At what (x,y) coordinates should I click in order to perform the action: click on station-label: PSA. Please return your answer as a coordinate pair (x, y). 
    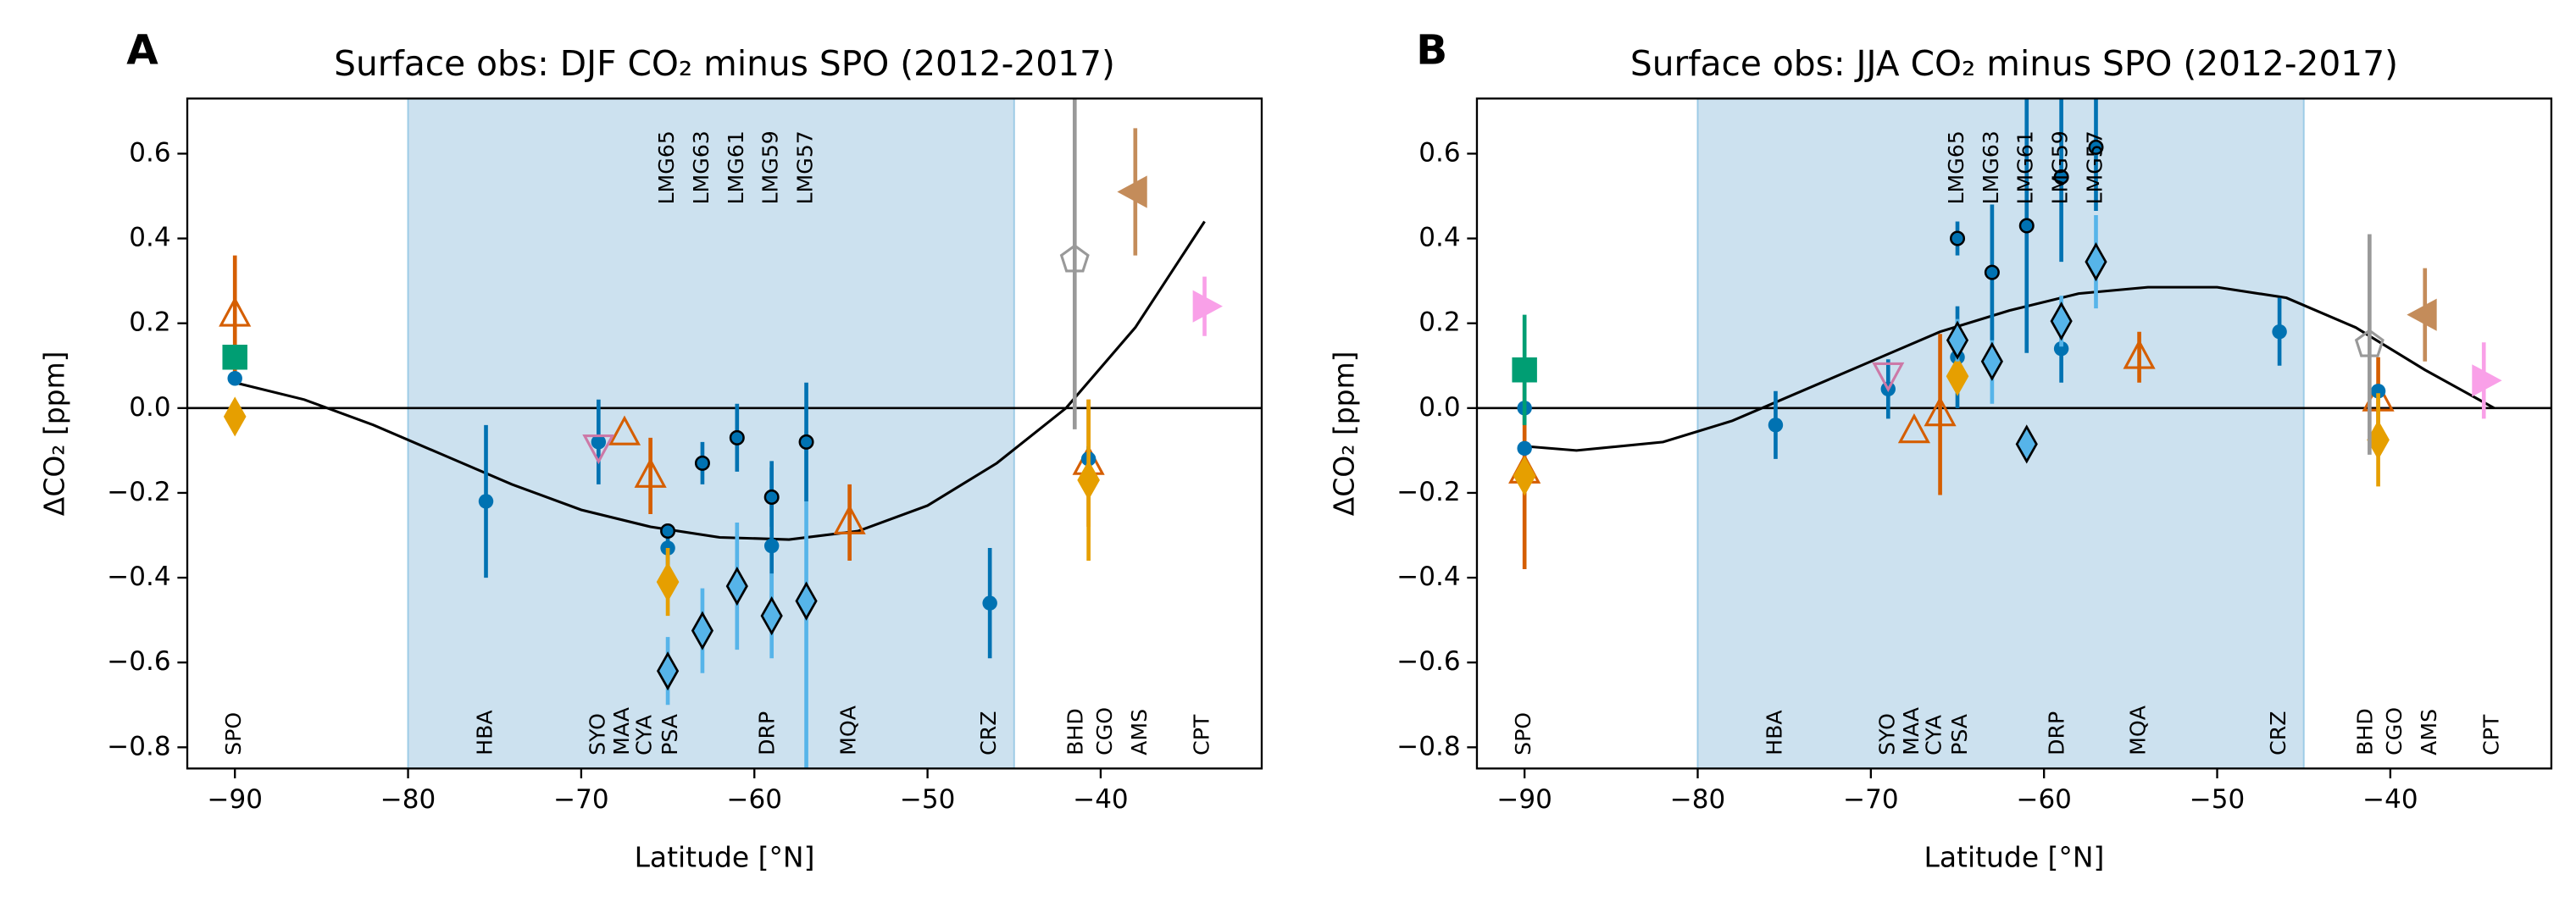
    Looking at the image, I should click on (1959, 734).